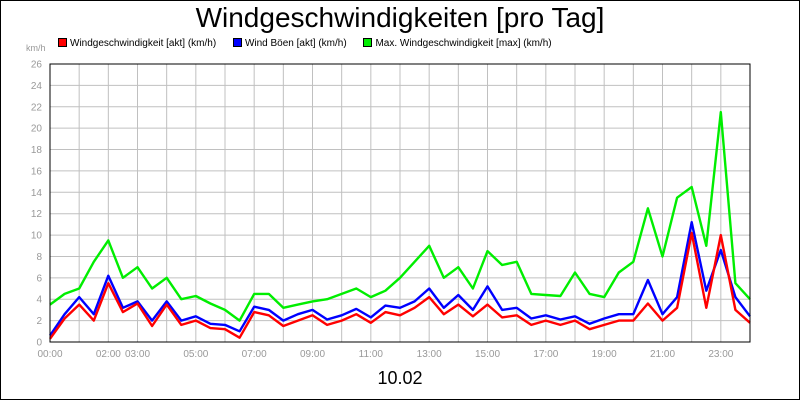 The image size is (800, 400). What do you see at coordinates (720, 354) in the screenshot?
I see `x-tick-label: 23:00` at bounding box center [720, 354].